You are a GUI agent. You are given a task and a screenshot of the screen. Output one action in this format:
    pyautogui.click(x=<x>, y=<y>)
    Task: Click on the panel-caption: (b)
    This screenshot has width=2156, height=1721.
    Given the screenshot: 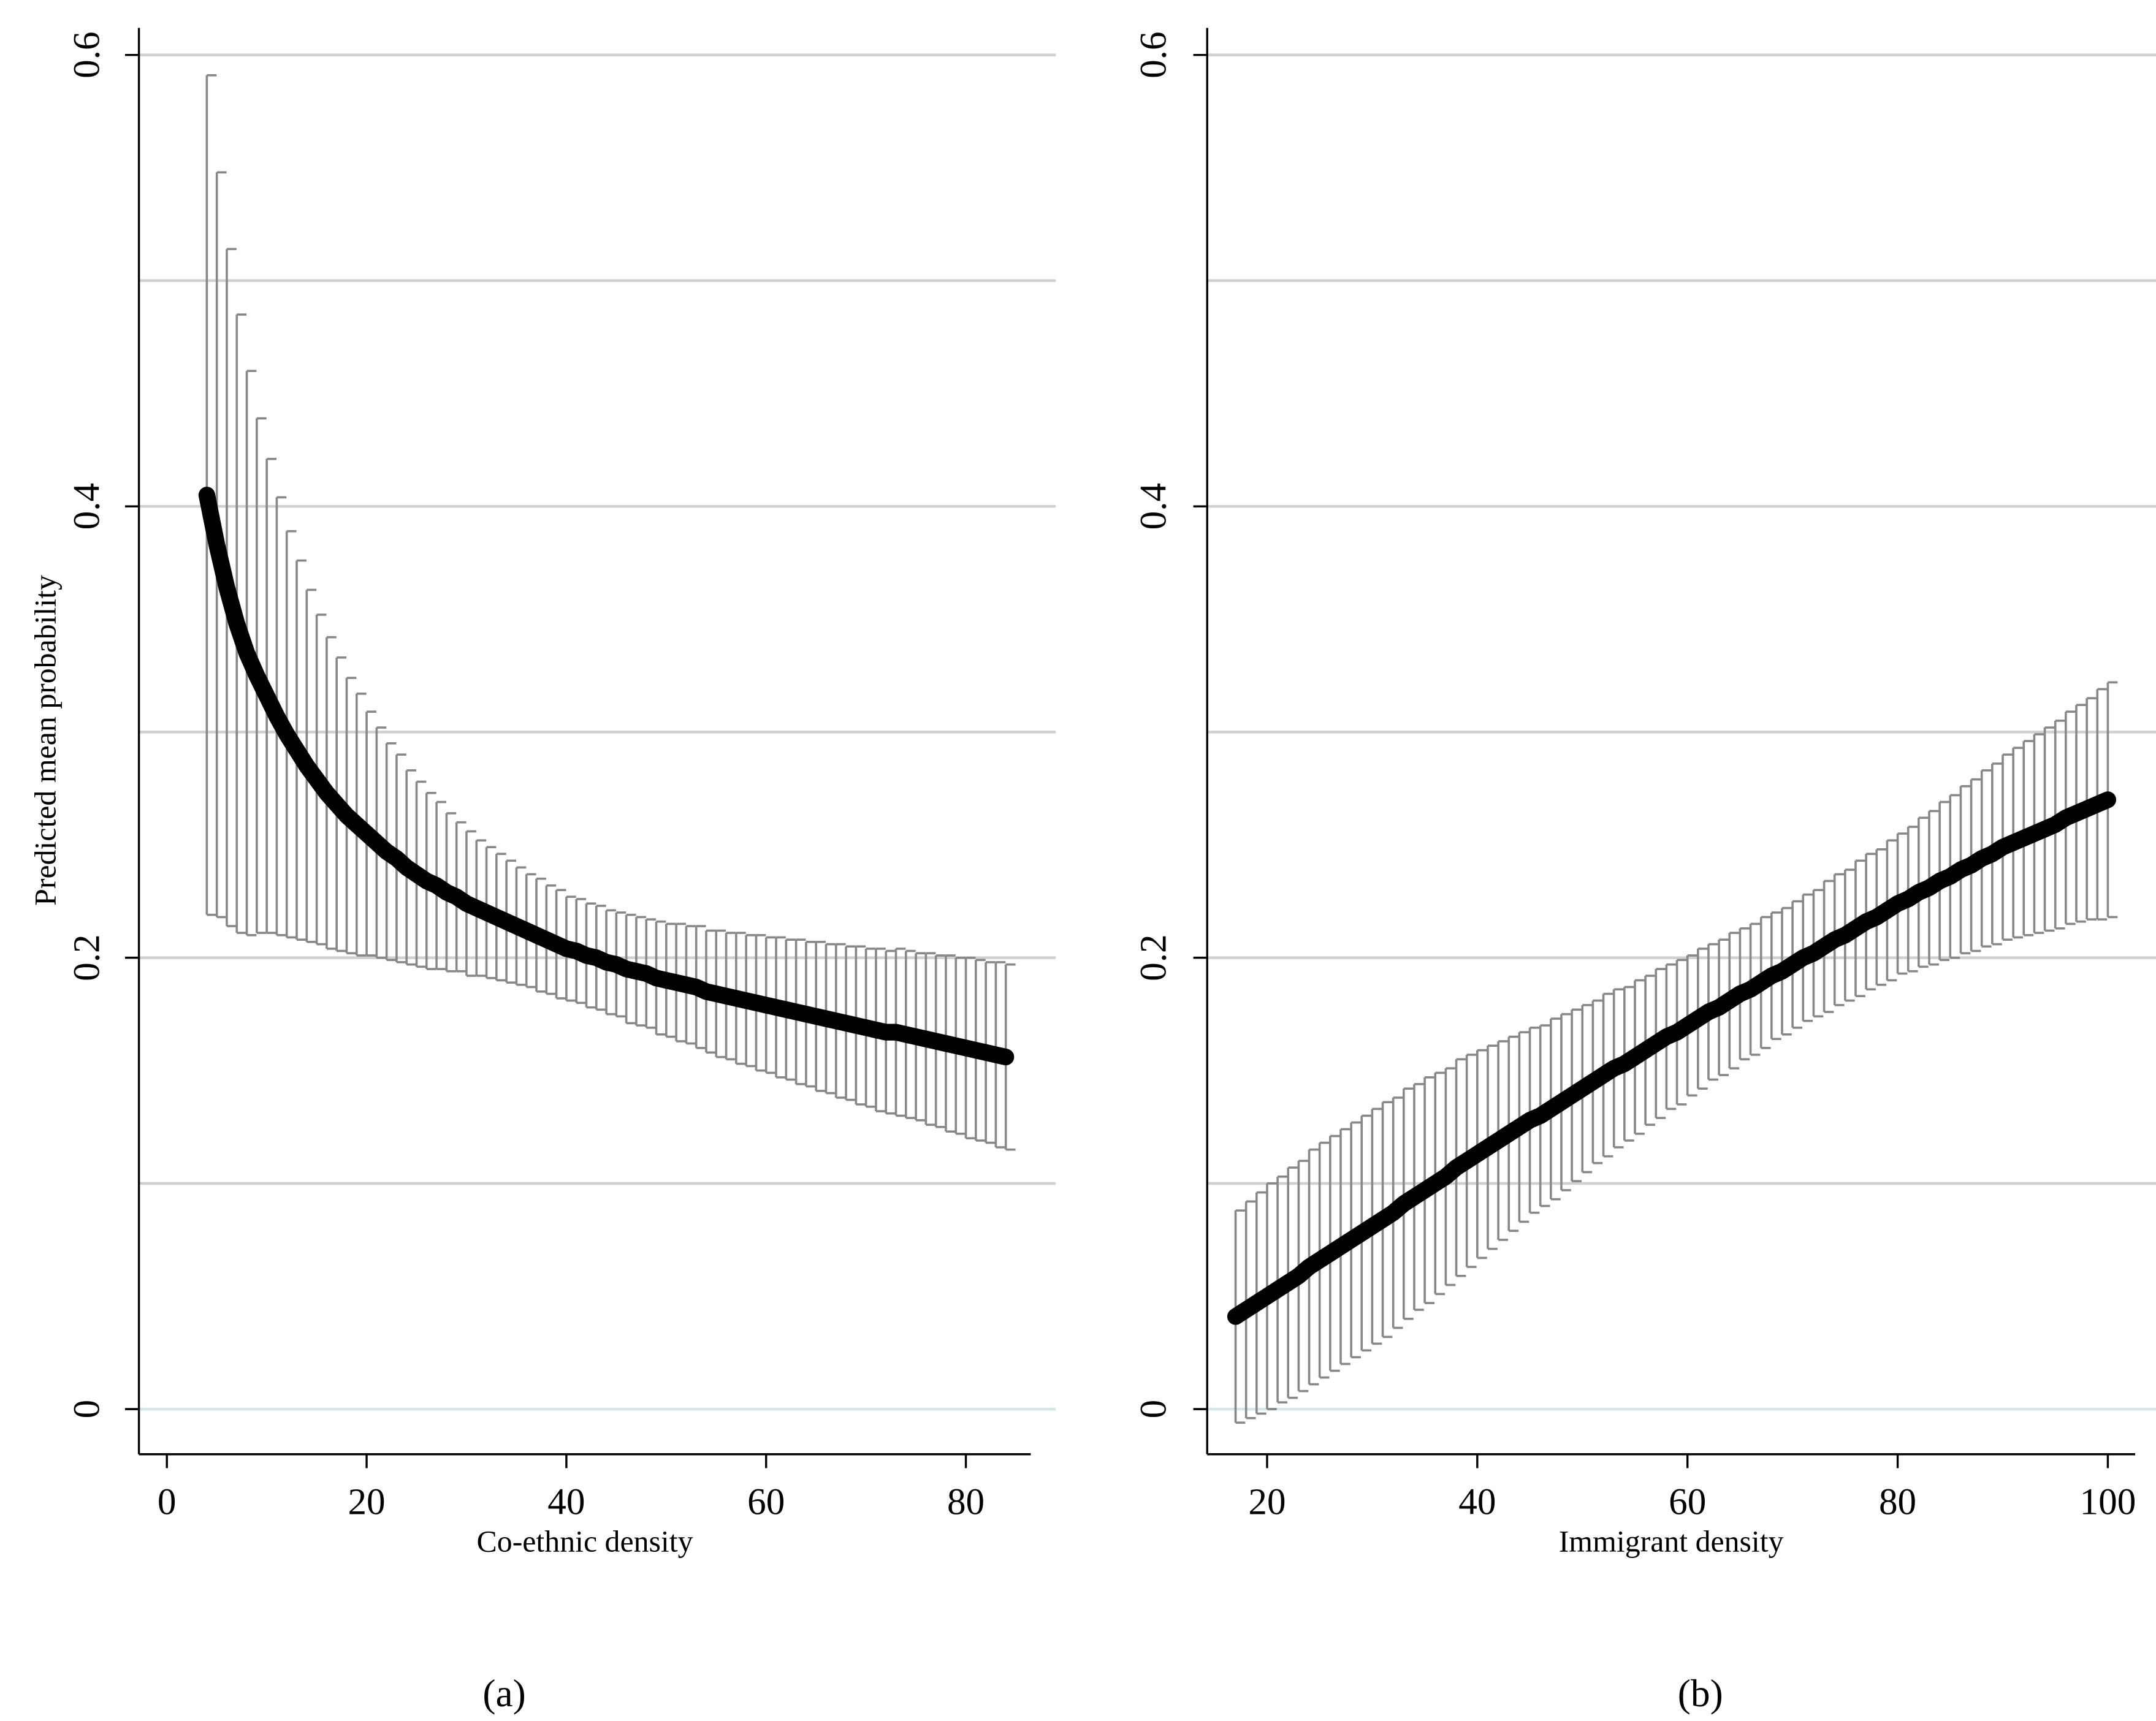 What is the action you would take?
    pyautogui.click(x=1700, y=1693)
    